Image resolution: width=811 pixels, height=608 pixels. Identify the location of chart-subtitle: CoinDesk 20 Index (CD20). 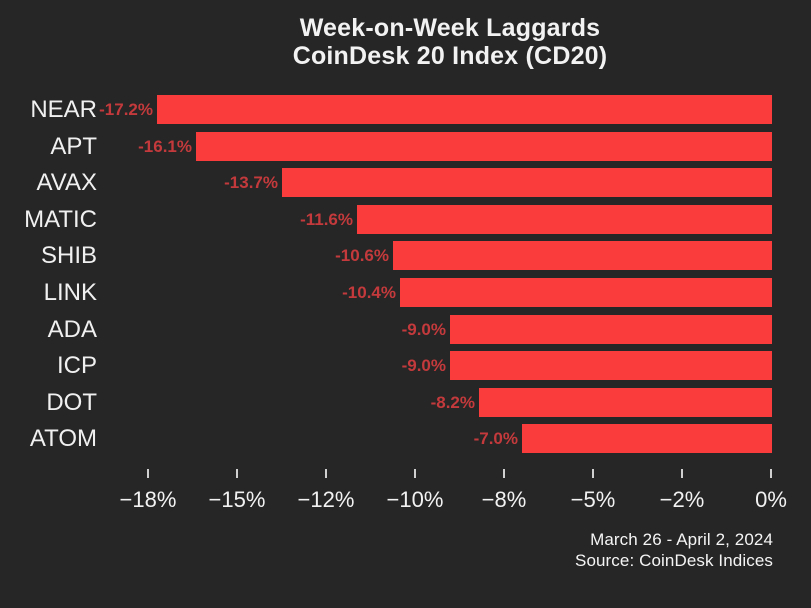
(450, 56).